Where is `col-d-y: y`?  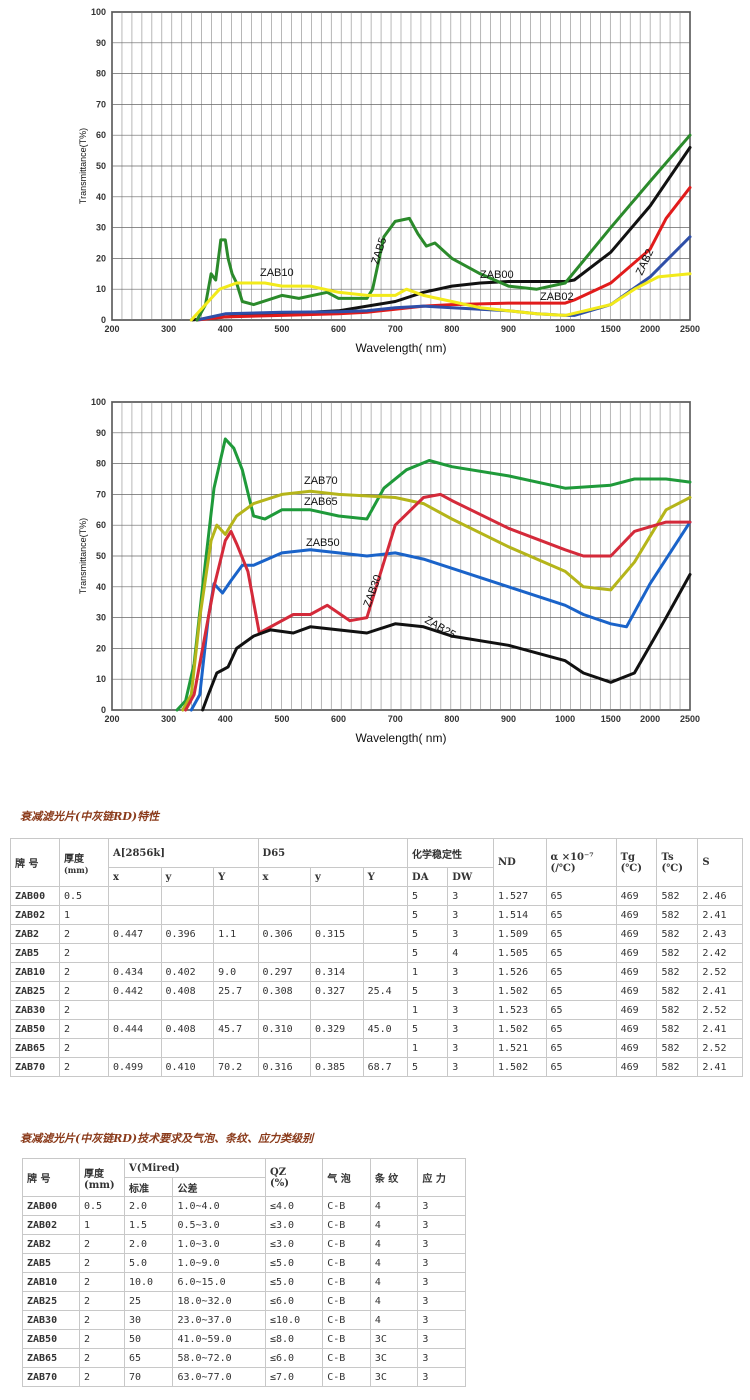
col-d-y: y is located at coordinates (337, 877).